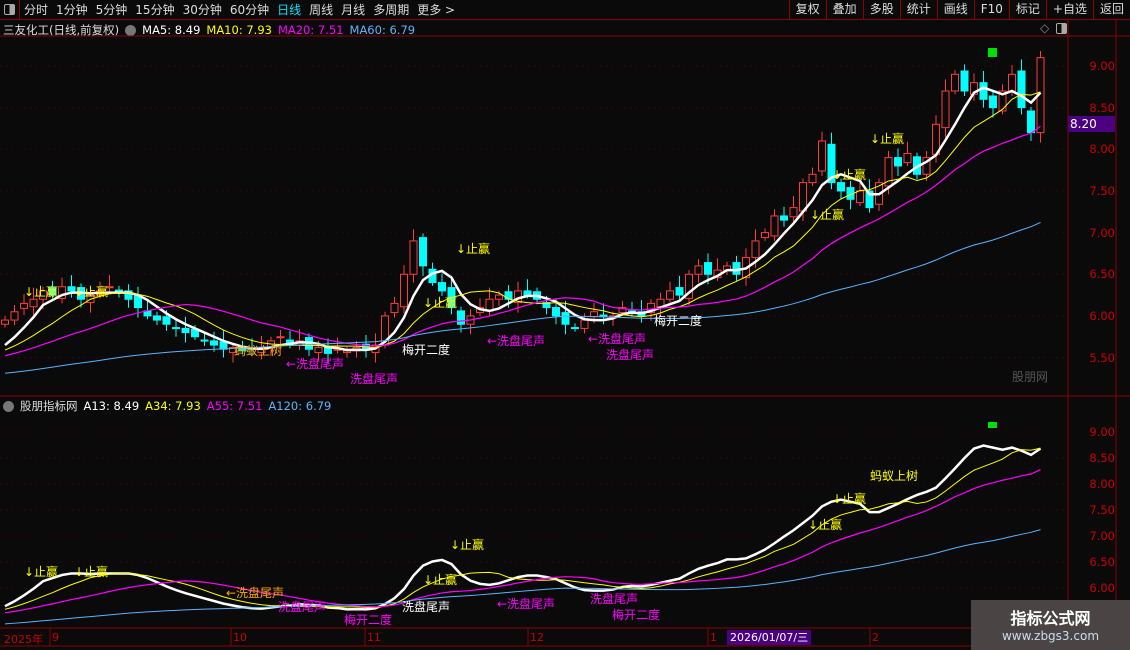 Image resolution: width=1130 pixels, height=650 pixels. What do you see at coordinates (258, 351) in the screenshot?
I see `signal-label: 蚂蚁上树` at bounding box center [258, 351].